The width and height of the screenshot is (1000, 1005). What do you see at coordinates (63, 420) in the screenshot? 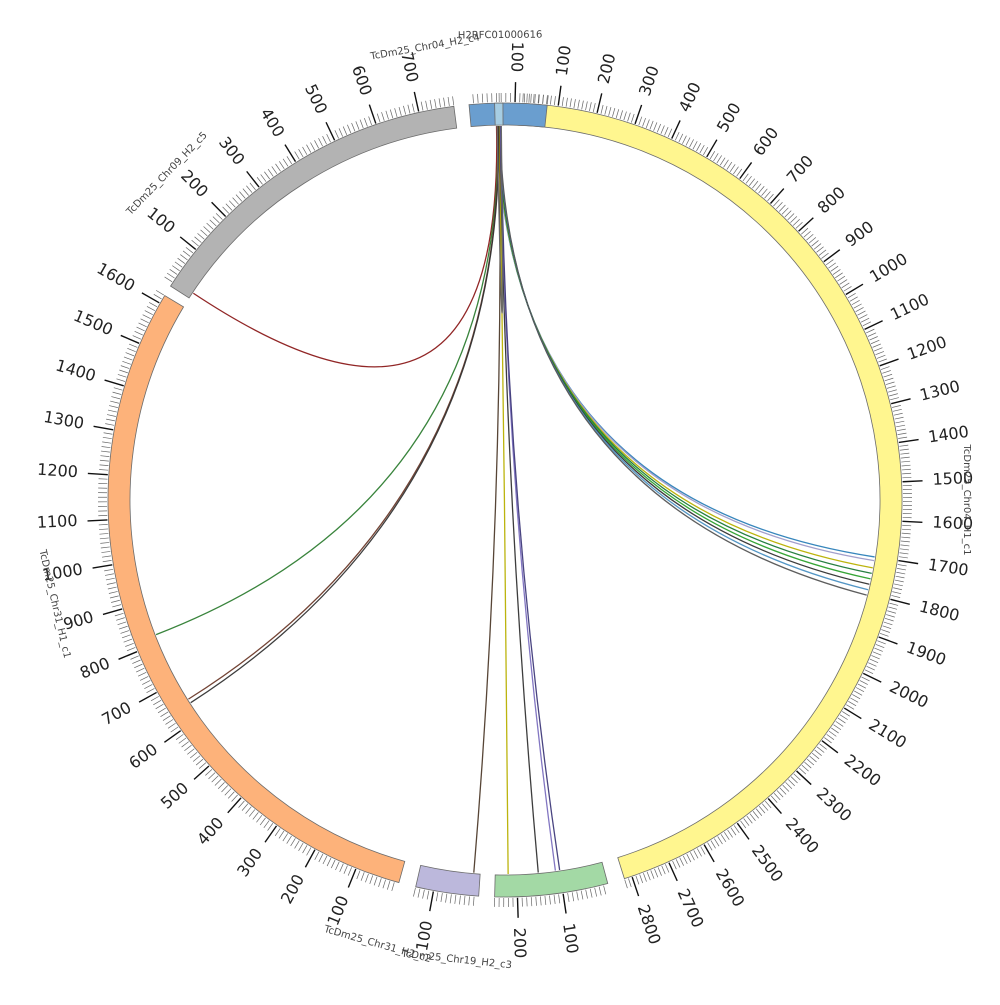
I see `tick-label: 1300` at bounding box center [63, 420].